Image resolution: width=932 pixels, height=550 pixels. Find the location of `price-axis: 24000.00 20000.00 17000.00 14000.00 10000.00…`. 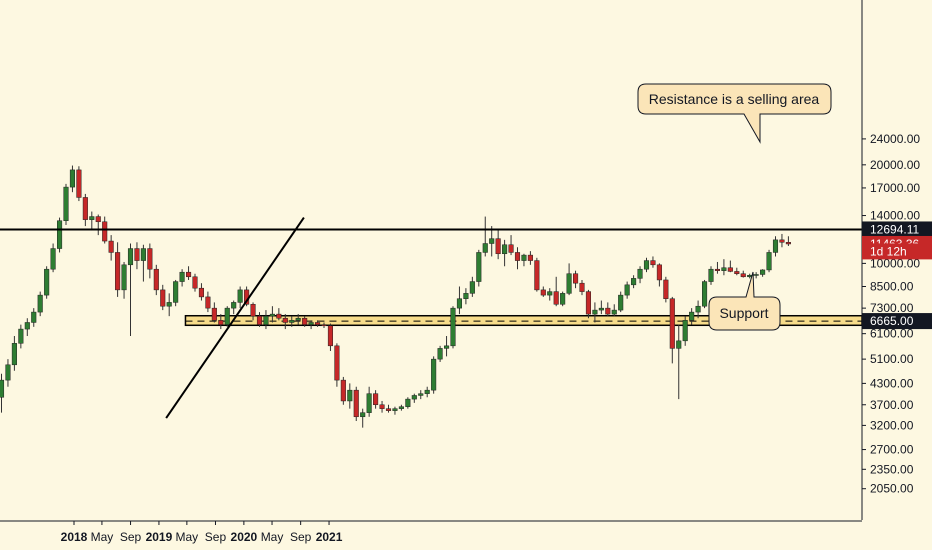

price-axis: 24000.00 20000.00 17000.00 14000.00 10000.00… is located at coordinates (891, 314).